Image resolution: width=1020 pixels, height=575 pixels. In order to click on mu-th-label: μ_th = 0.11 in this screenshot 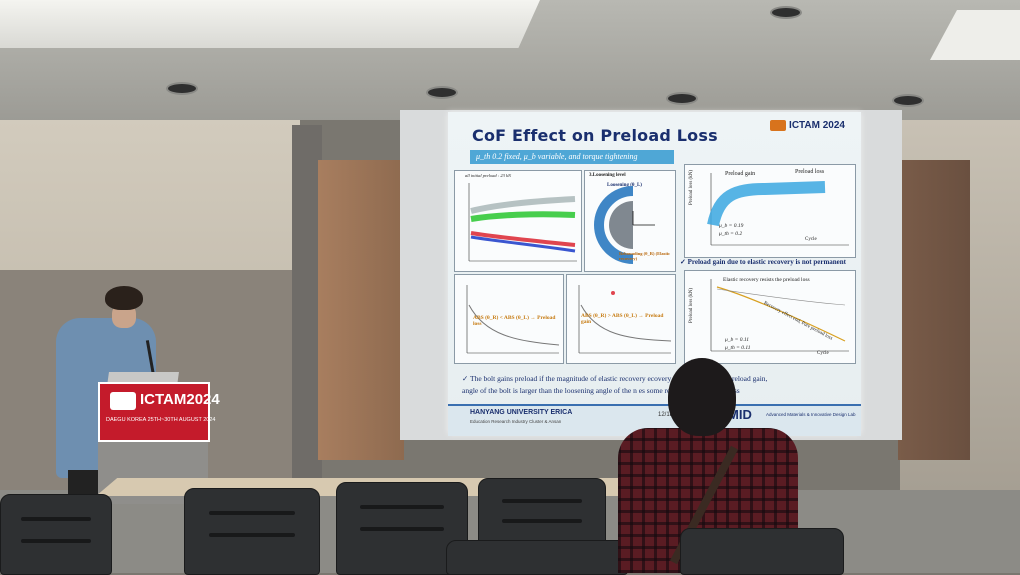, I will do `click(738, 348)`.